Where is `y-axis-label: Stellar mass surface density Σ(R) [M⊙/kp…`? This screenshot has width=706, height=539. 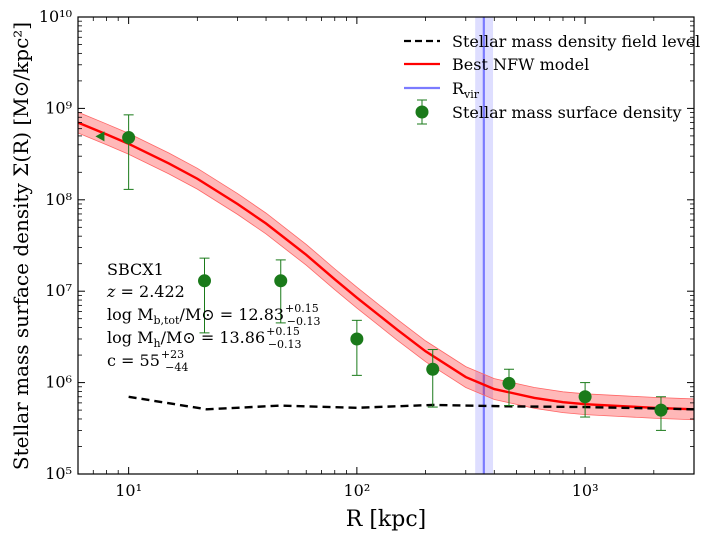
y-axis-label: Stellar mass surface density Σ(R) [M⊙/kp… is located at coordinates (21, 246).